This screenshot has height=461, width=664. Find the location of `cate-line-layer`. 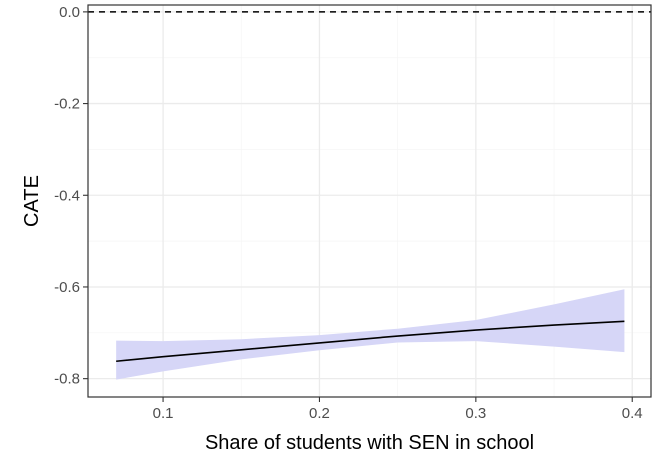

cate-line-layer is located at coordinates (370, 341).